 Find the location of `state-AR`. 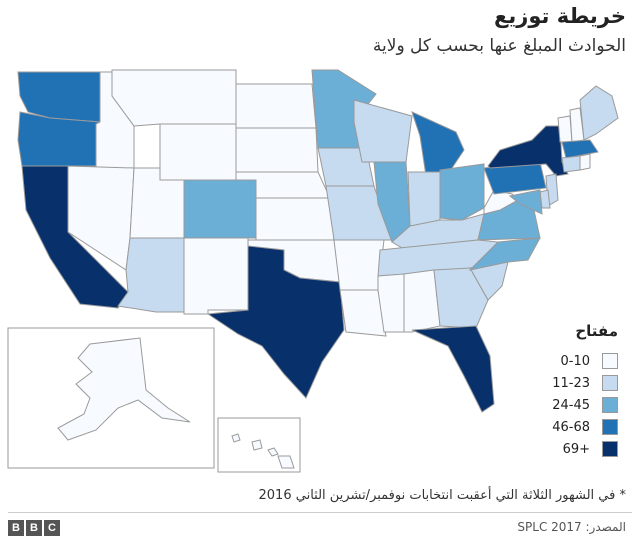

state-AR is located at coordinates (359, 265).